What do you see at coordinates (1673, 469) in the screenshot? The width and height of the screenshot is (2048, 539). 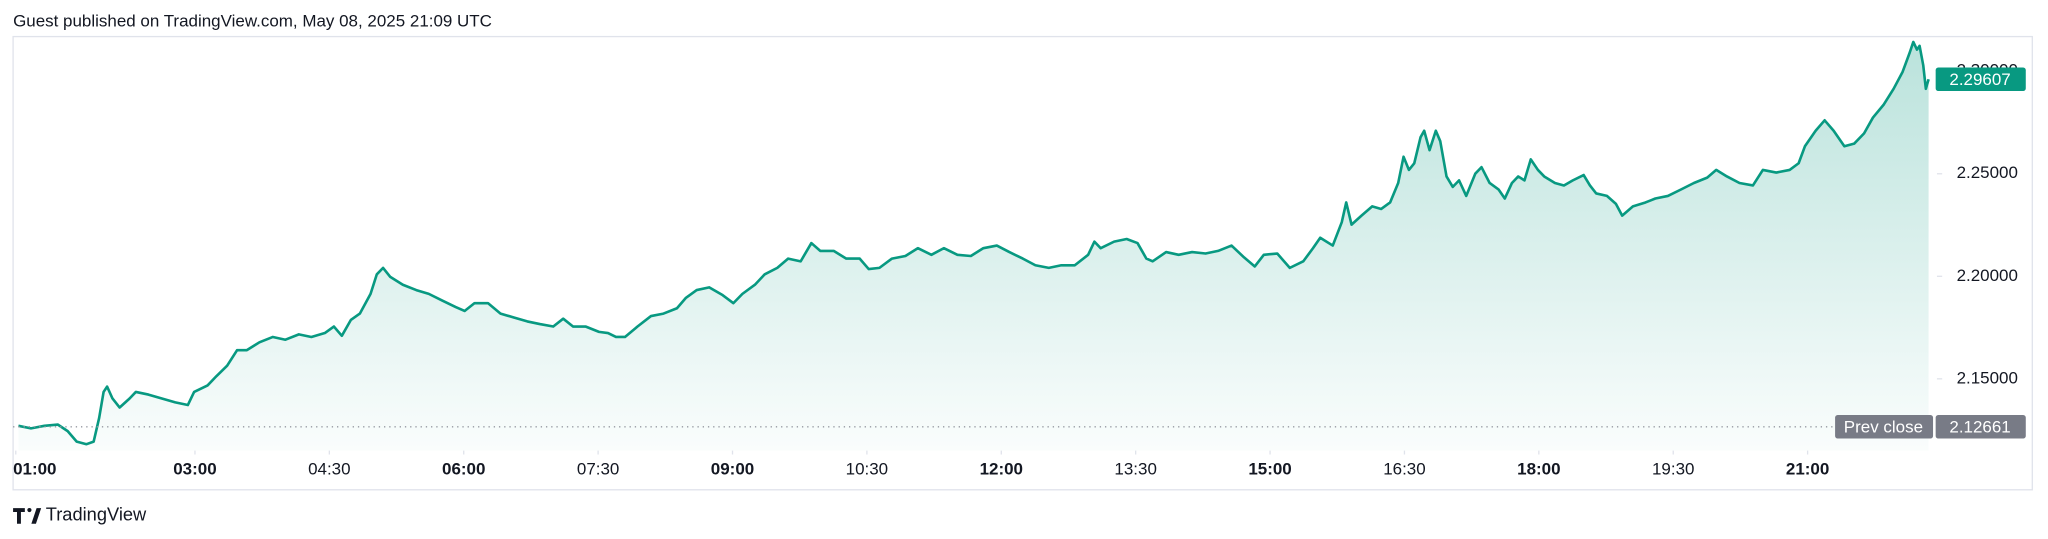 I see `x-tick-label: 19:30` at bounding box center [1673, 469].